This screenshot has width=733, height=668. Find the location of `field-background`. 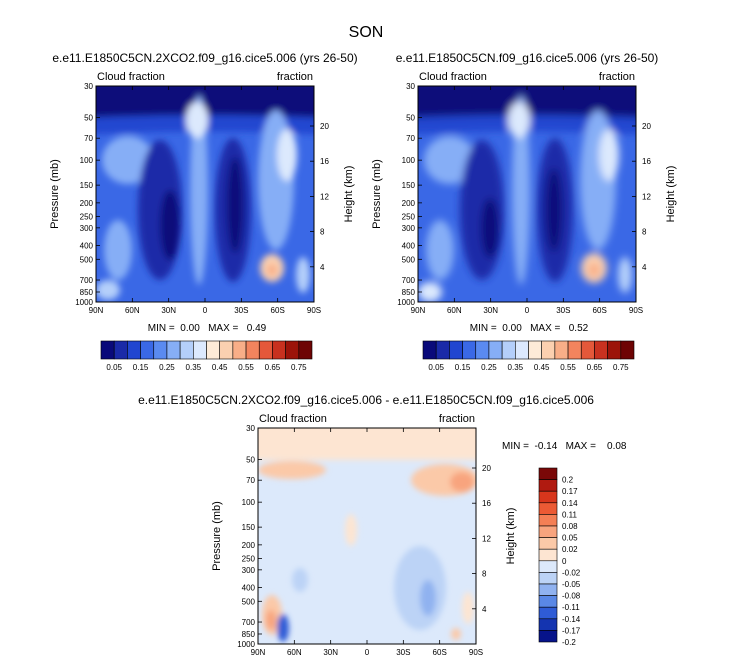

field-background is located at coordinates (367, 536).